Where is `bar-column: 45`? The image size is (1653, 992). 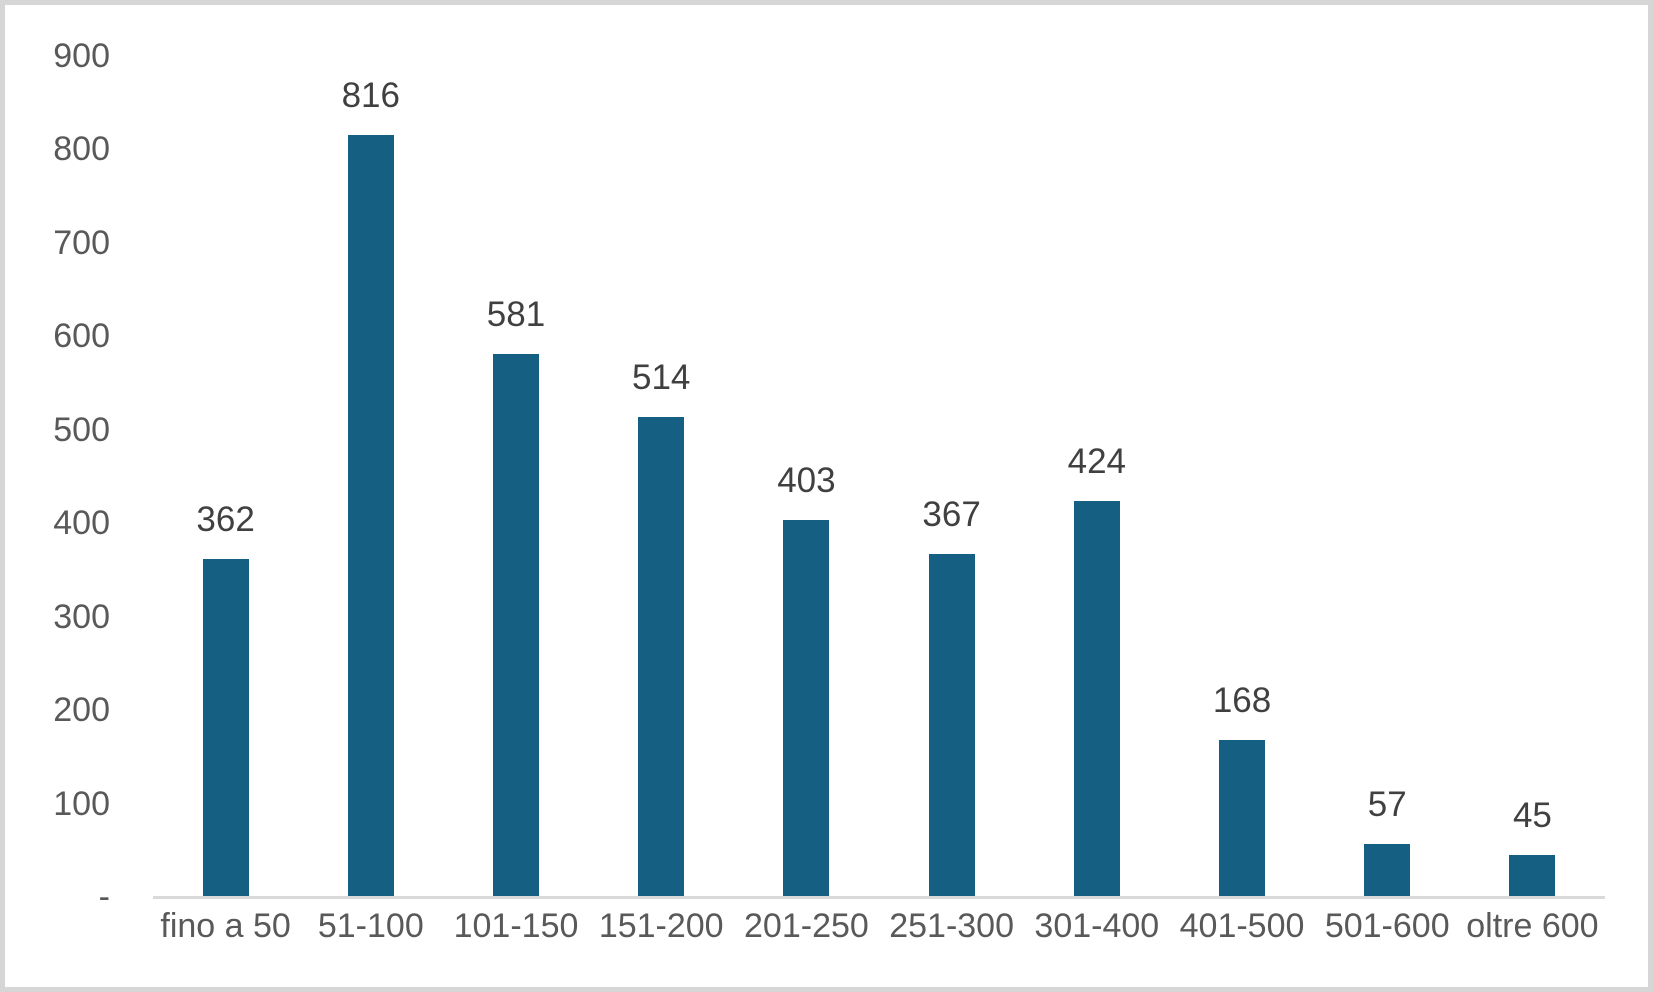 bar-column: 45 is located at coordinates (1532, 476).